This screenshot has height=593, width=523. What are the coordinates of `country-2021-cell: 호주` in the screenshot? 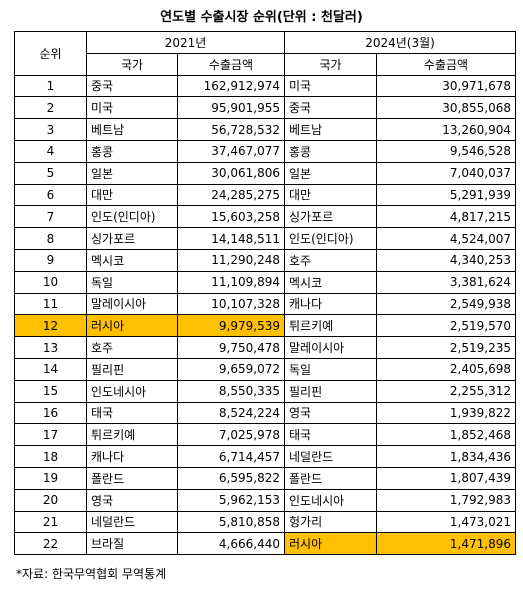 It's located at (132, 347).